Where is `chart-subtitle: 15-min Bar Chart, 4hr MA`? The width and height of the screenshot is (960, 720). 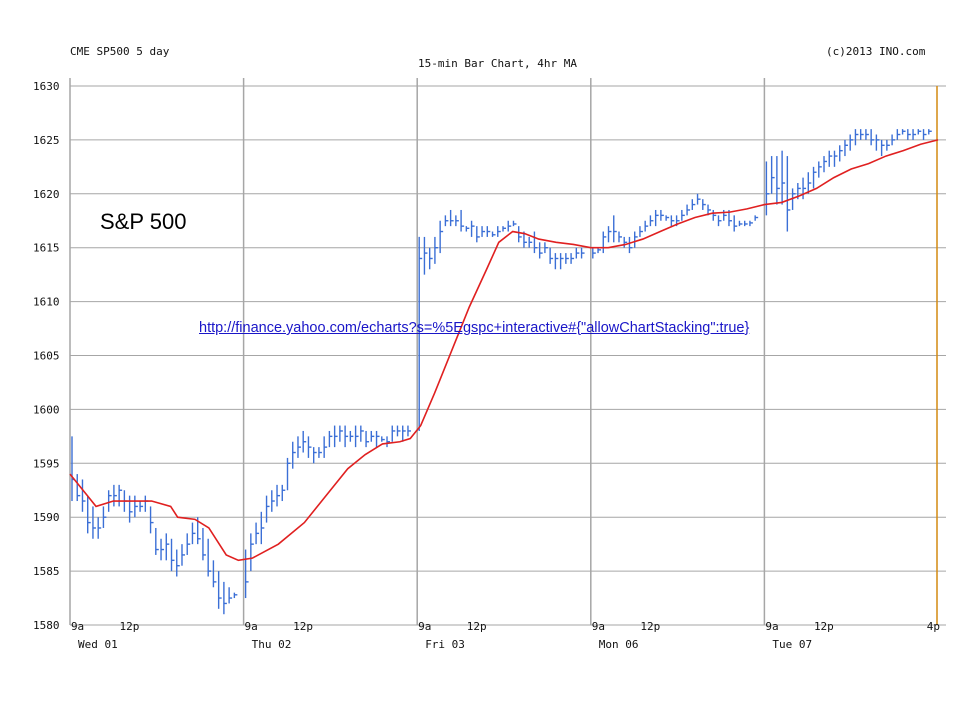 chart-subtitle: 15-min Bar Chart, 4hr MA is located at coordinates (497, 63).